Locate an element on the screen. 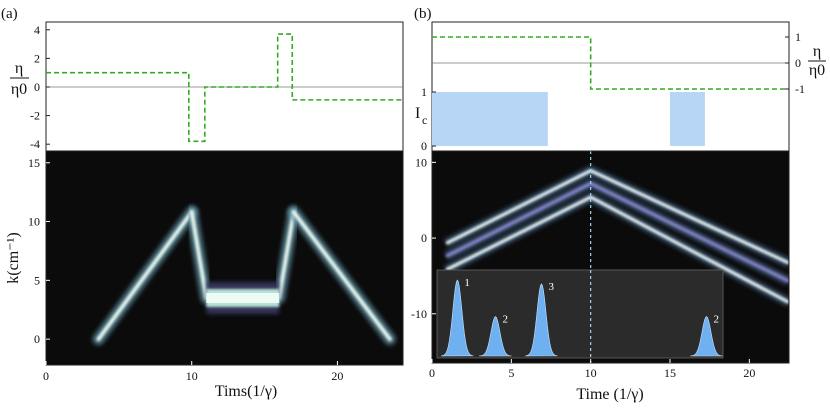 This screenshot has height=415, width=830. panel-b-inset-peak-label: 3 is located at coordinates (551, 287).